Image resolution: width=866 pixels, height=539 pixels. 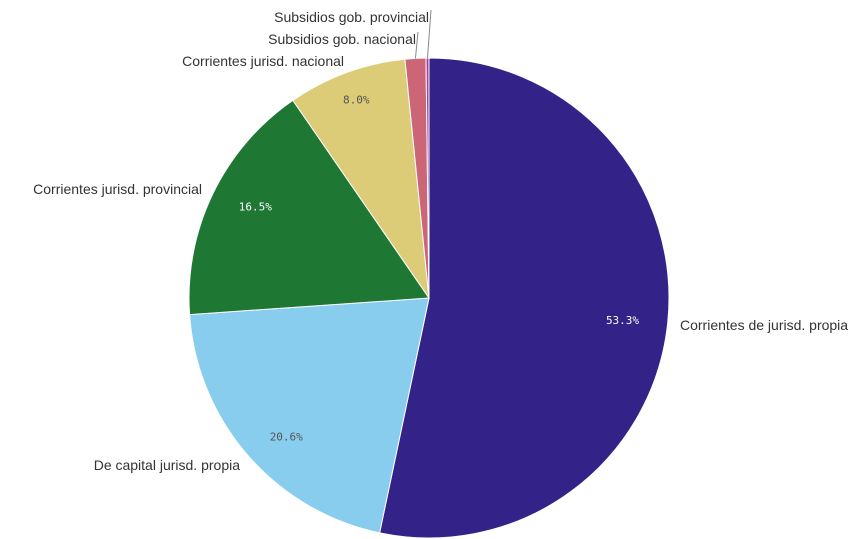 What do you see at coordinates (423, 34) in the screenshot?
I see `leader-lines` at bounding box center [423, 34].